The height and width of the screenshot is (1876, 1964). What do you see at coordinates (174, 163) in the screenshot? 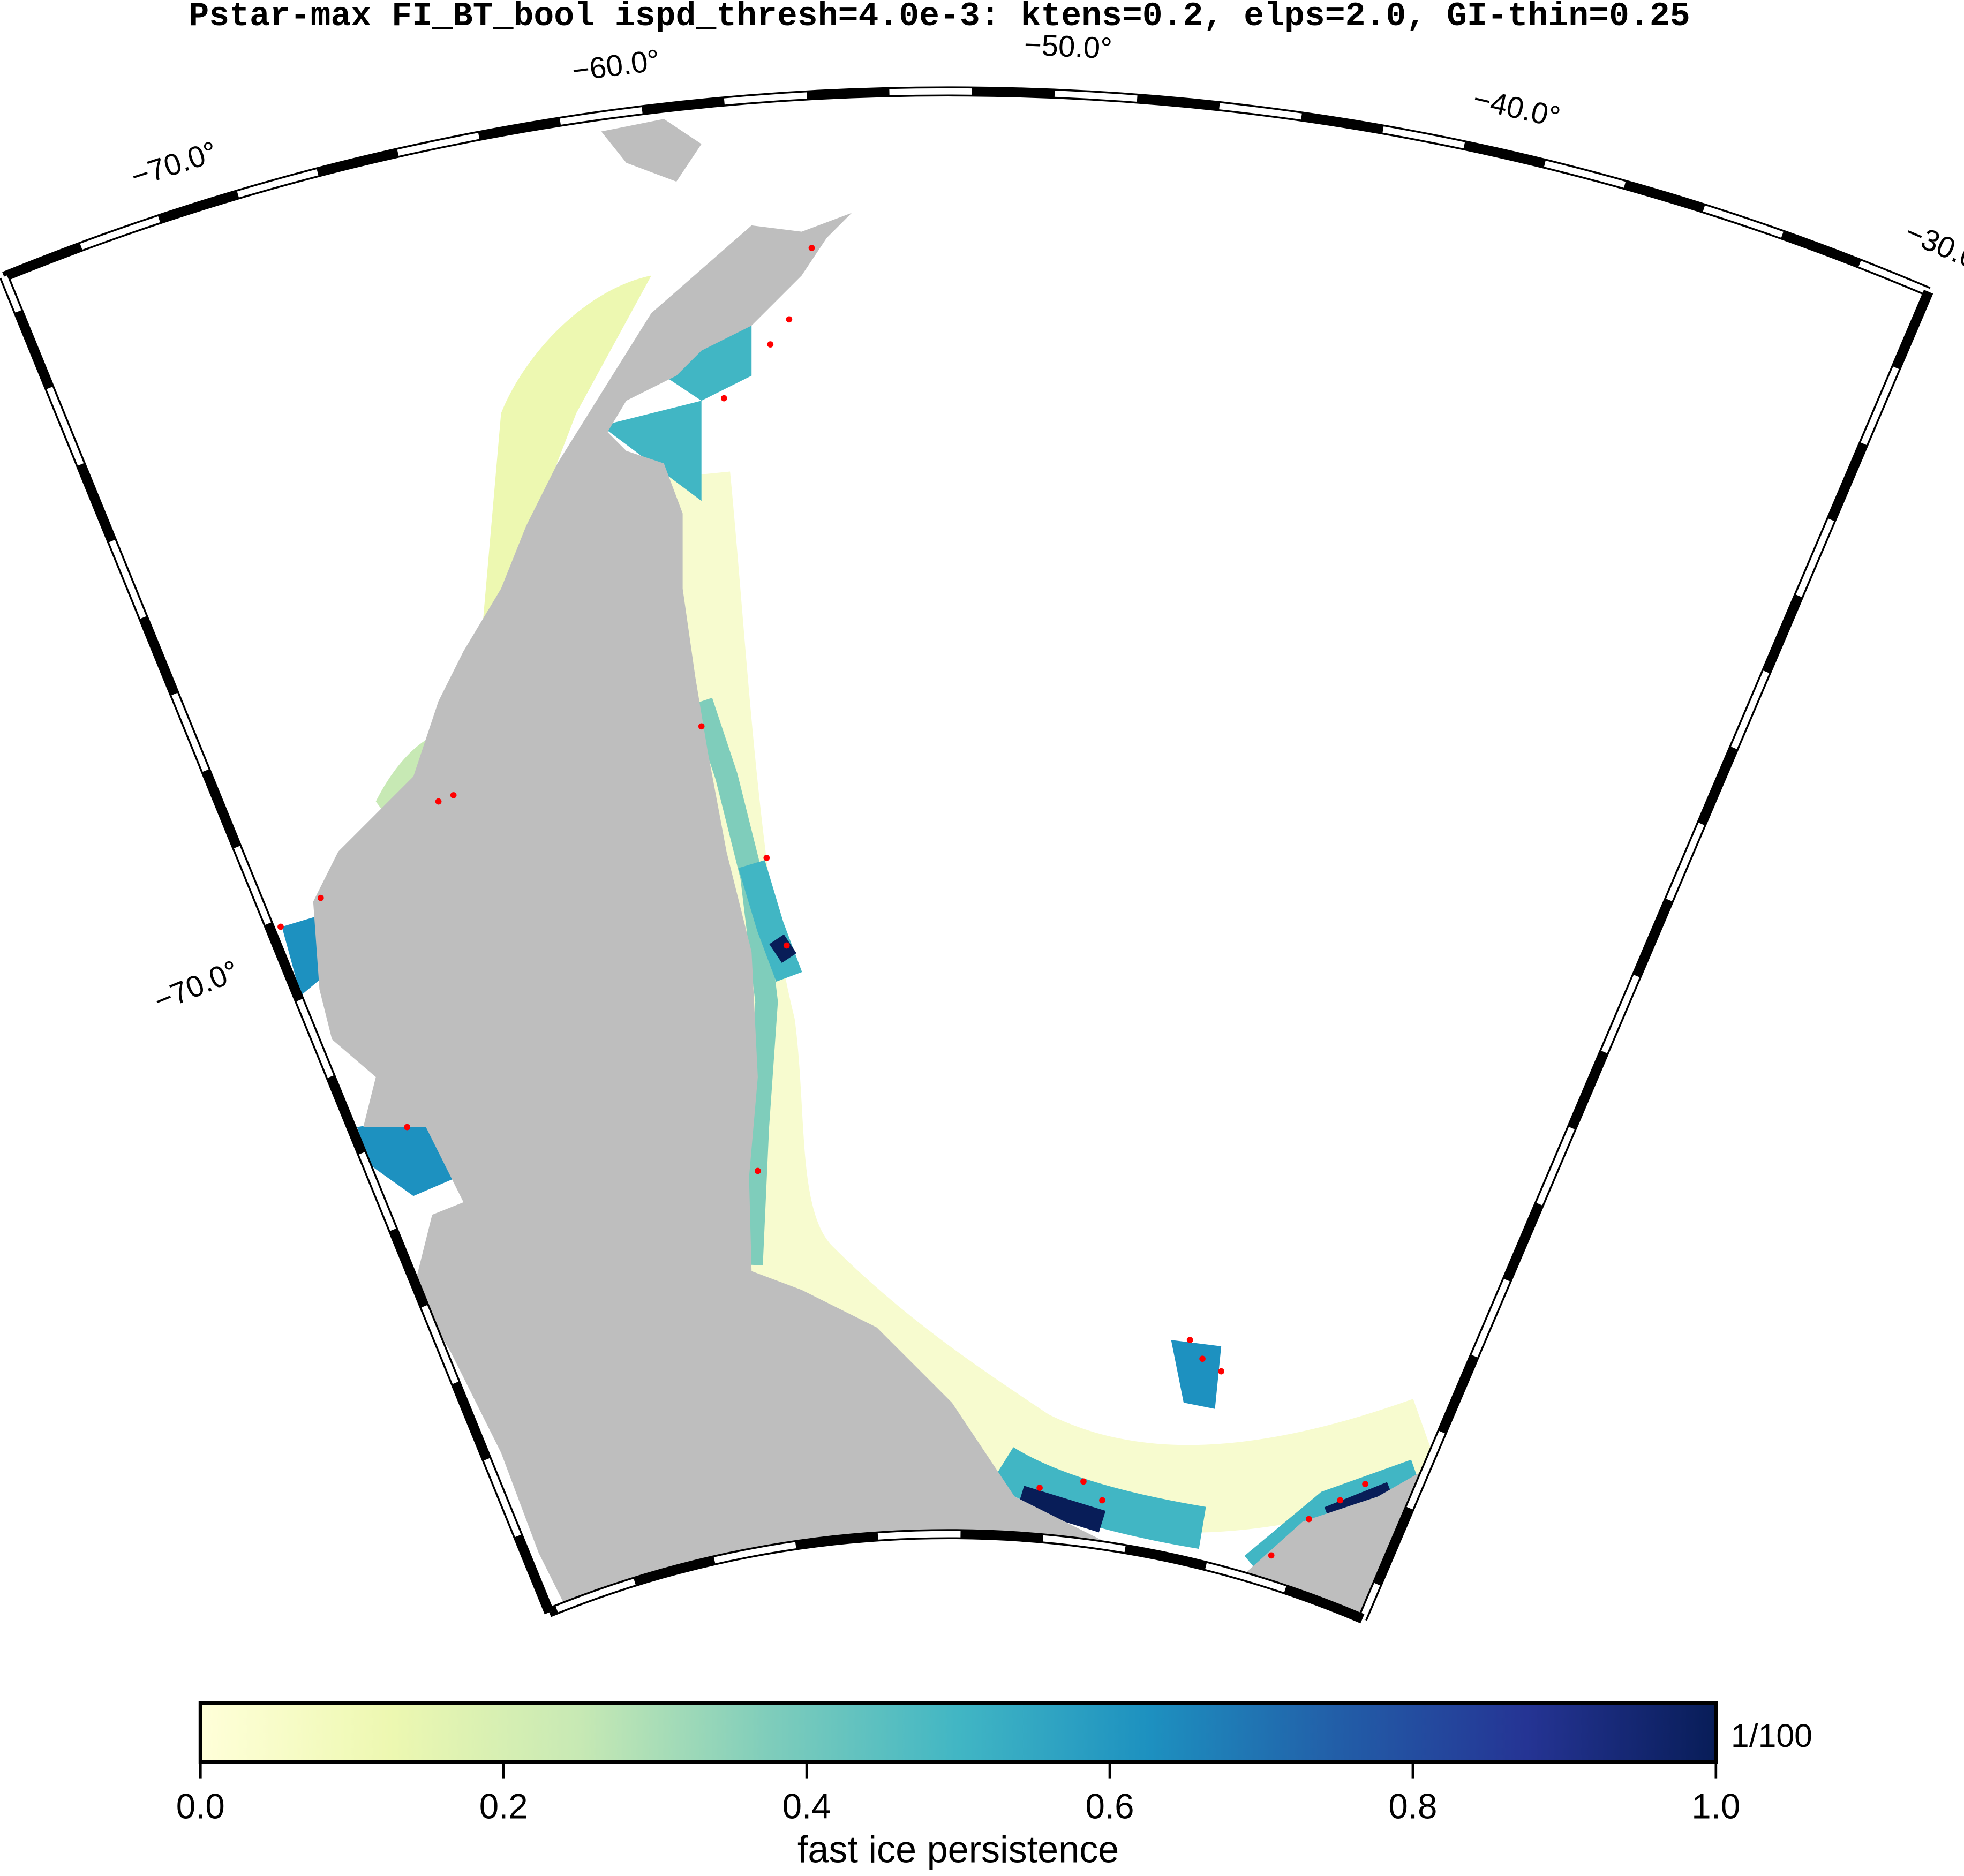
I see `longitude-label: −70.0°` at bounding box center [174, 163].